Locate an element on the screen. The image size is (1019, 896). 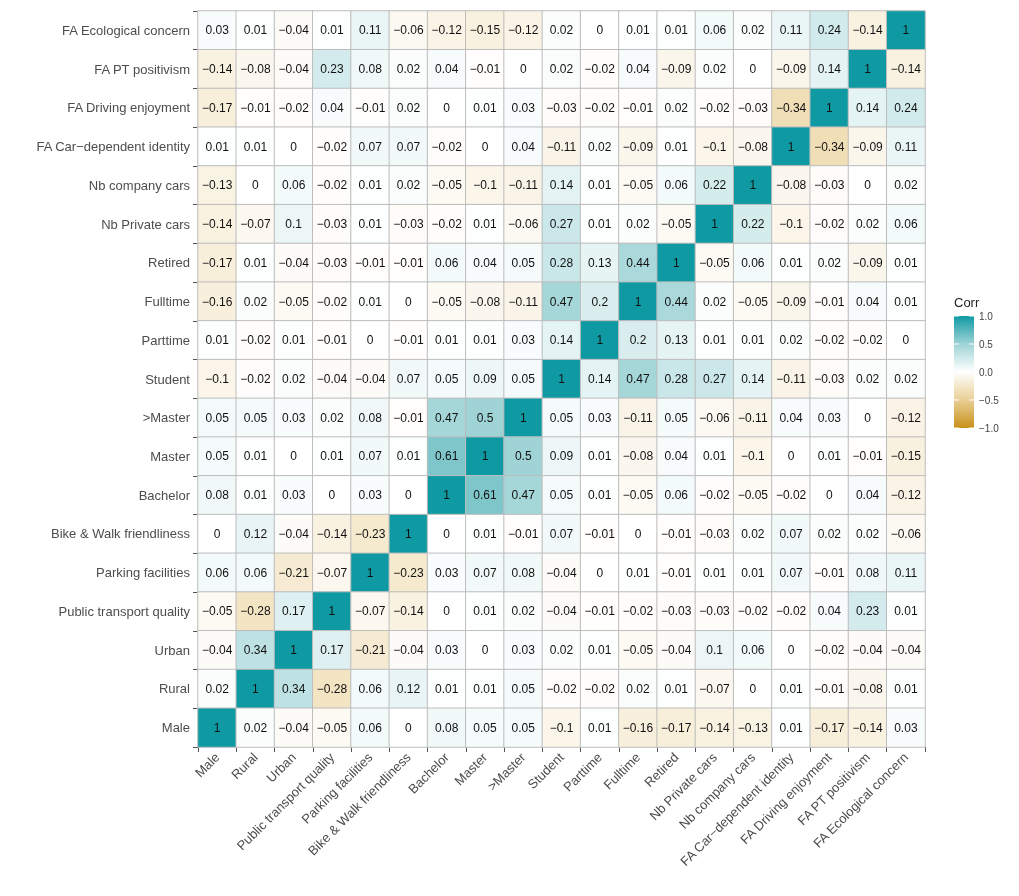
data-label: 0.2 is located at coordinates (600, 301).